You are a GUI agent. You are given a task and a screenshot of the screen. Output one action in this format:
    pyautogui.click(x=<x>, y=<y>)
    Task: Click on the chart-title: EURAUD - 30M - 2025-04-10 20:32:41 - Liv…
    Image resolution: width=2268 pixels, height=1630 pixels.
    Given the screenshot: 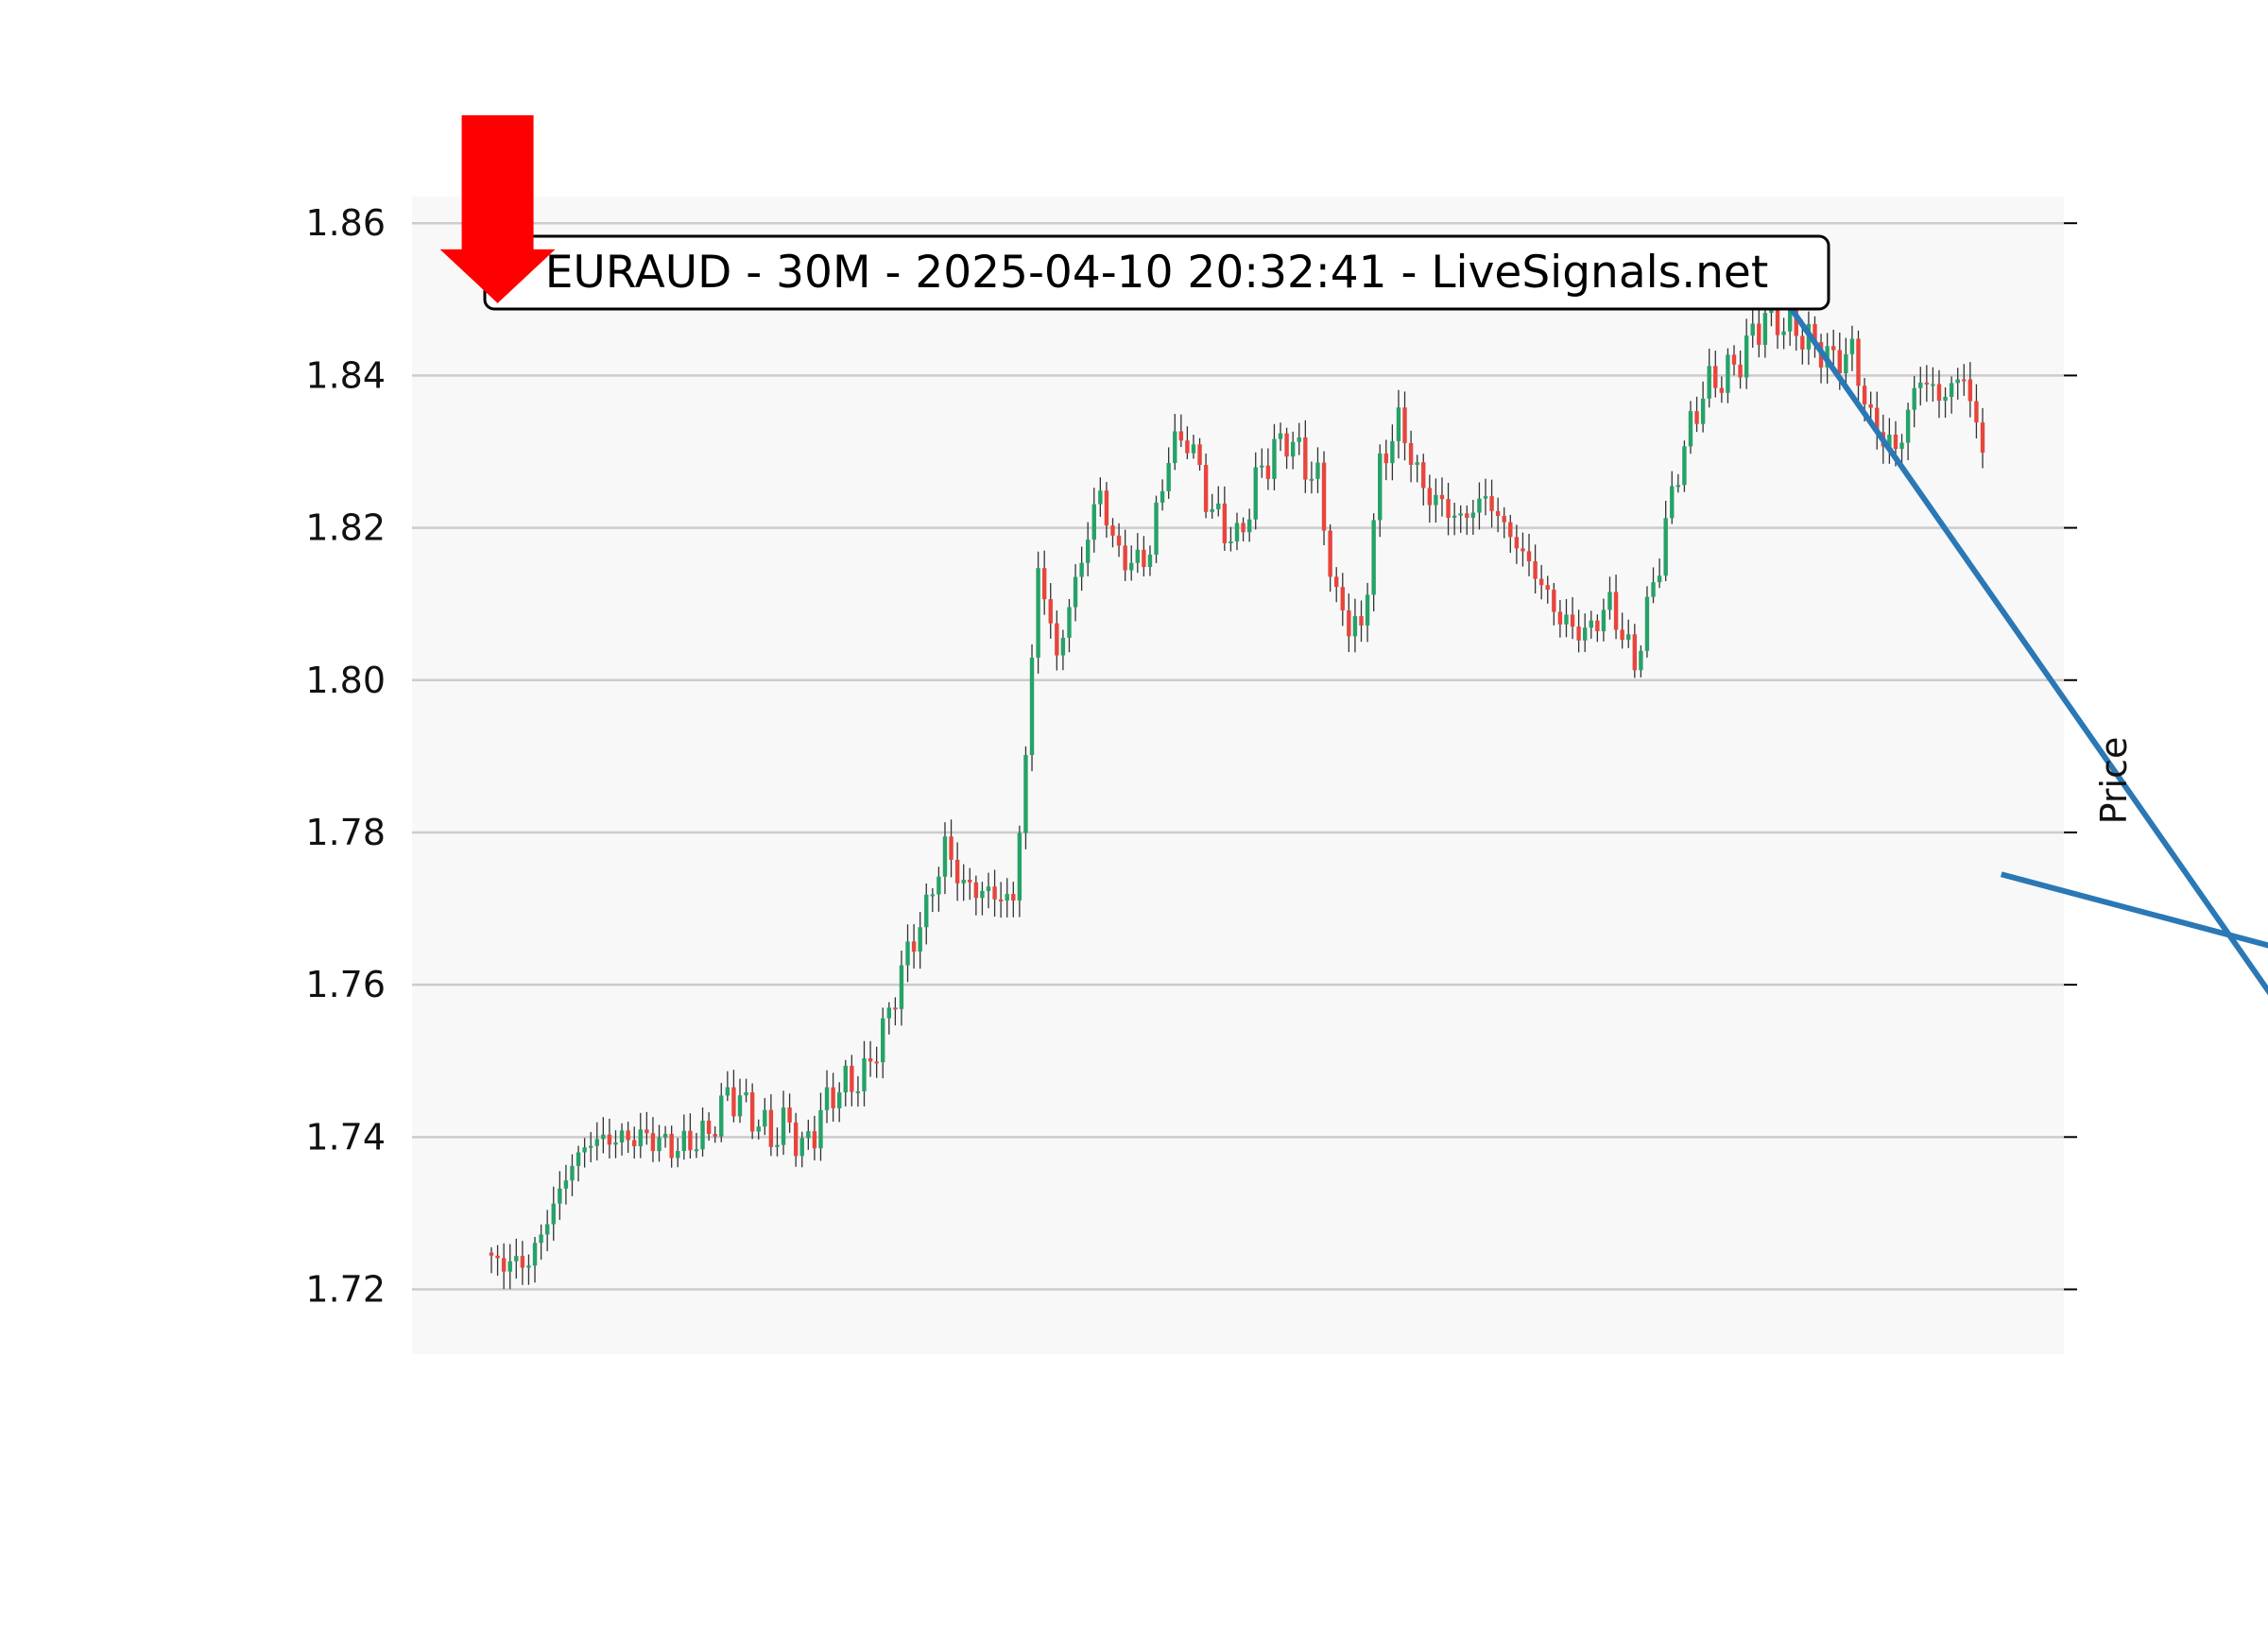 What is the action you would take?
    pyautogui.click(x=1156, y=273)
    